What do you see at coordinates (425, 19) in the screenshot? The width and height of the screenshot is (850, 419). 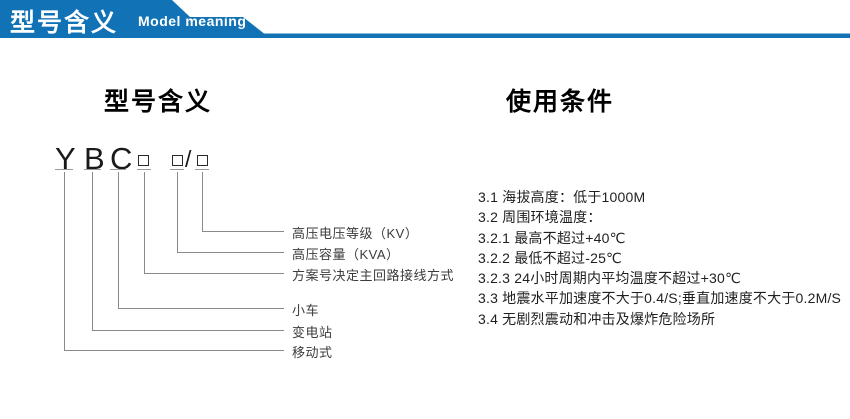 I see `header-ribbon` at bounding box center [425, 19].